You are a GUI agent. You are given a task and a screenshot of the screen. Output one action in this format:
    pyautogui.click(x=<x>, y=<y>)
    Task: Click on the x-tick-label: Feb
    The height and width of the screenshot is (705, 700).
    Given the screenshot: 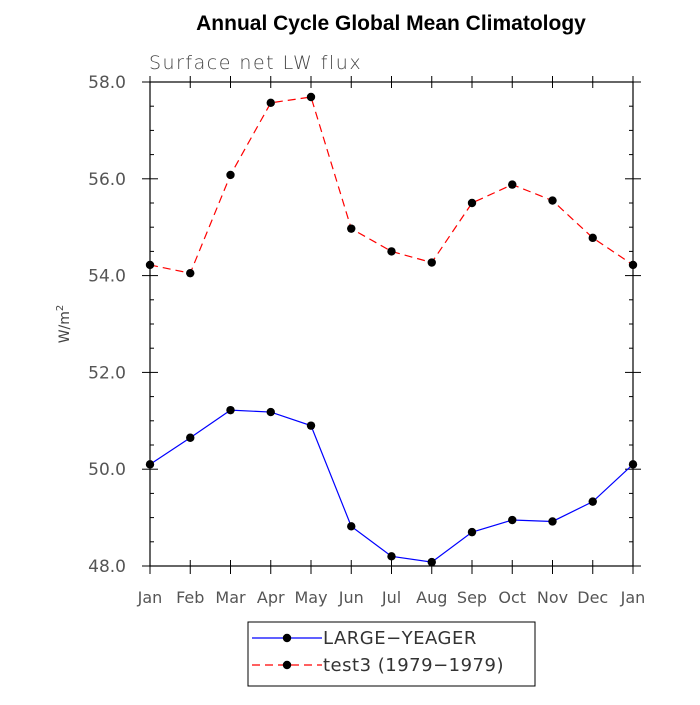 What is the action you would take?
    pyautogui.click(x=190, y=597)
    